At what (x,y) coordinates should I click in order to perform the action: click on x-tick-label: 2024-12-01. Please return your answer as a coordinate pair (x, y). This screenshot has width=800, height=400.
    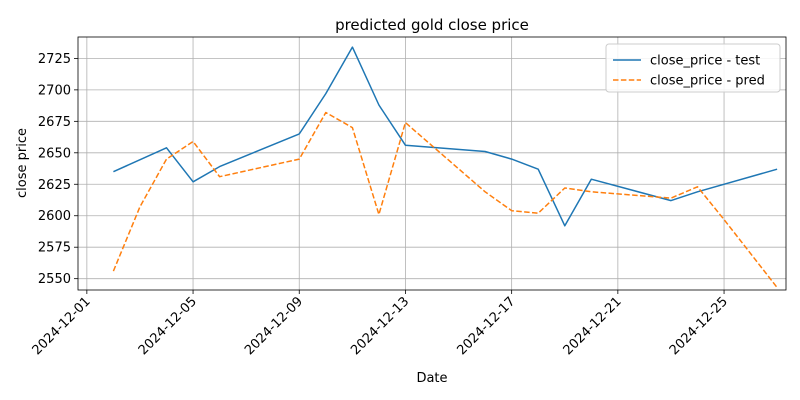
    Looking at the image, I should click on (62, 326).